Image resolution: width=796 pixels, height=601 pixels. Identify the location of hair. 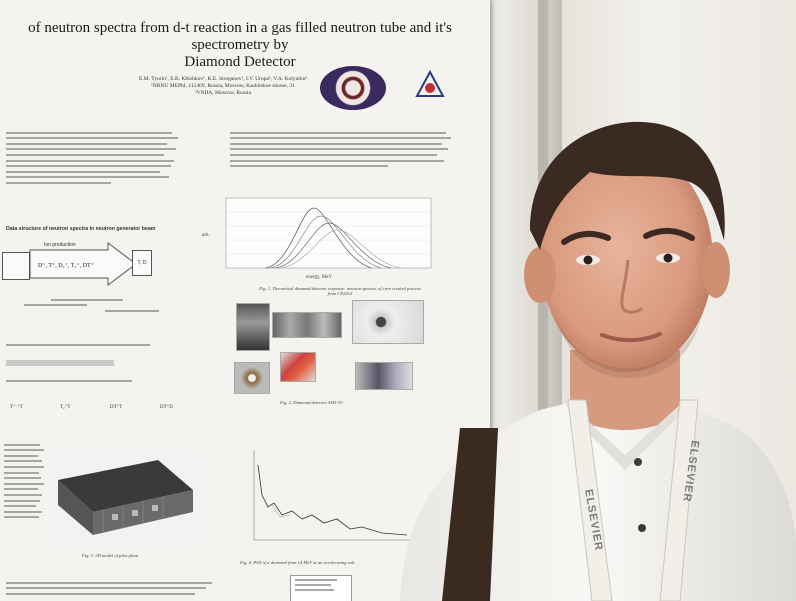
(627, 185).